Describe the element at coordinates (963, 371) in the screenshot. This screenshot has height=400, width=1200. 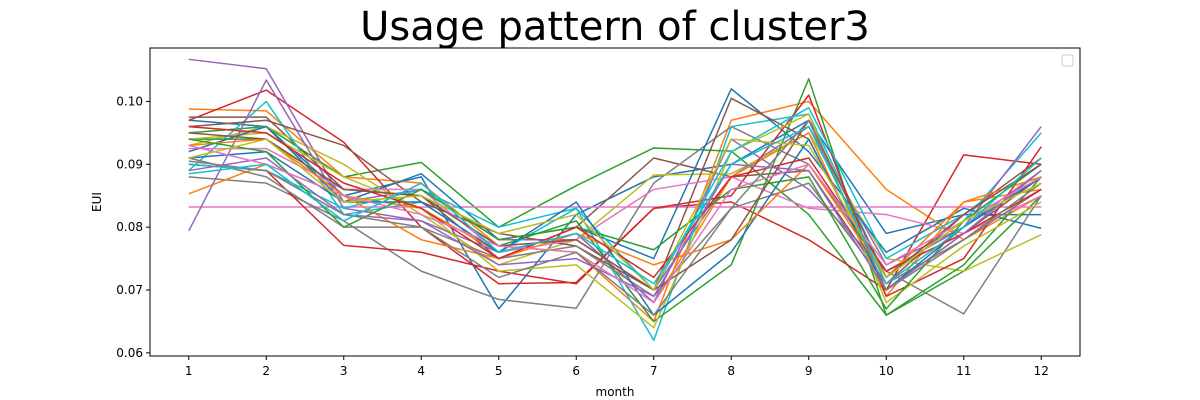
I see `x-tick-label: 11` at that location.